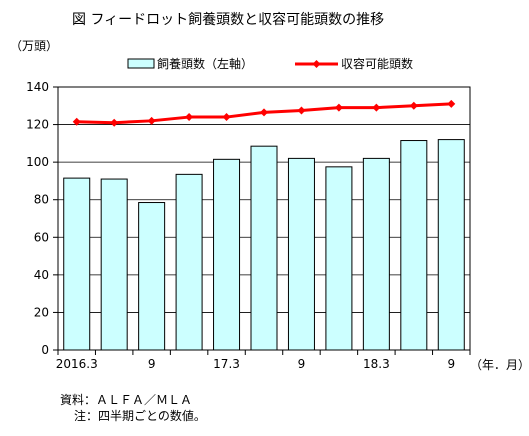 Image resolution: width=529 pixels, height=436 pixels. I want to click on legend-label-bar: 飼養頭数（左軸）, so click(205, 63).